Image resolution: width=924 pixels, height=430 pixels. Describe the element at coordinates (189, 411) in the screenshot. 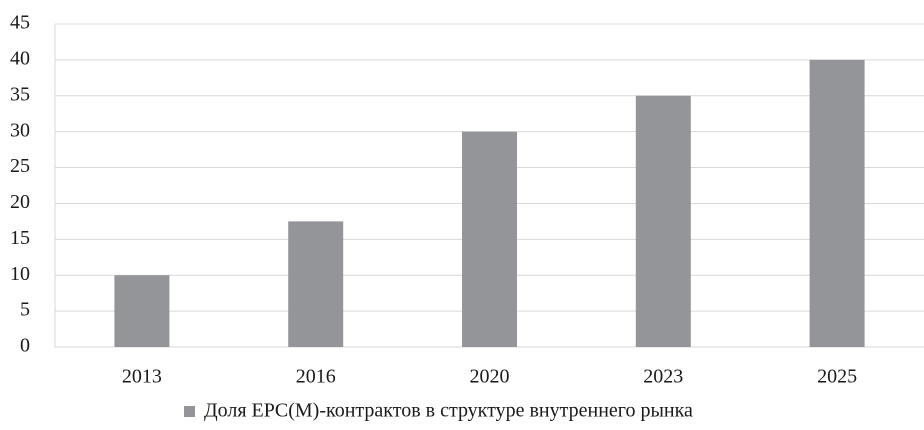

I see `legend-marker` at that location.